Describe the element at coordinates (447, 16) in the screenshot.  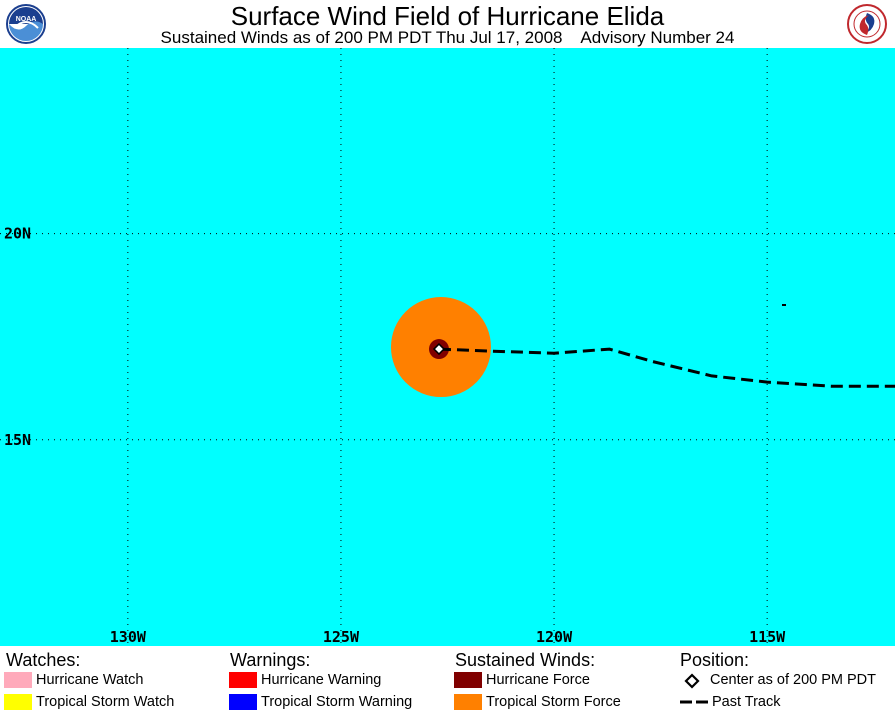
I see `page-title: Surface Wind Field of Hurricane Elida` at that location.